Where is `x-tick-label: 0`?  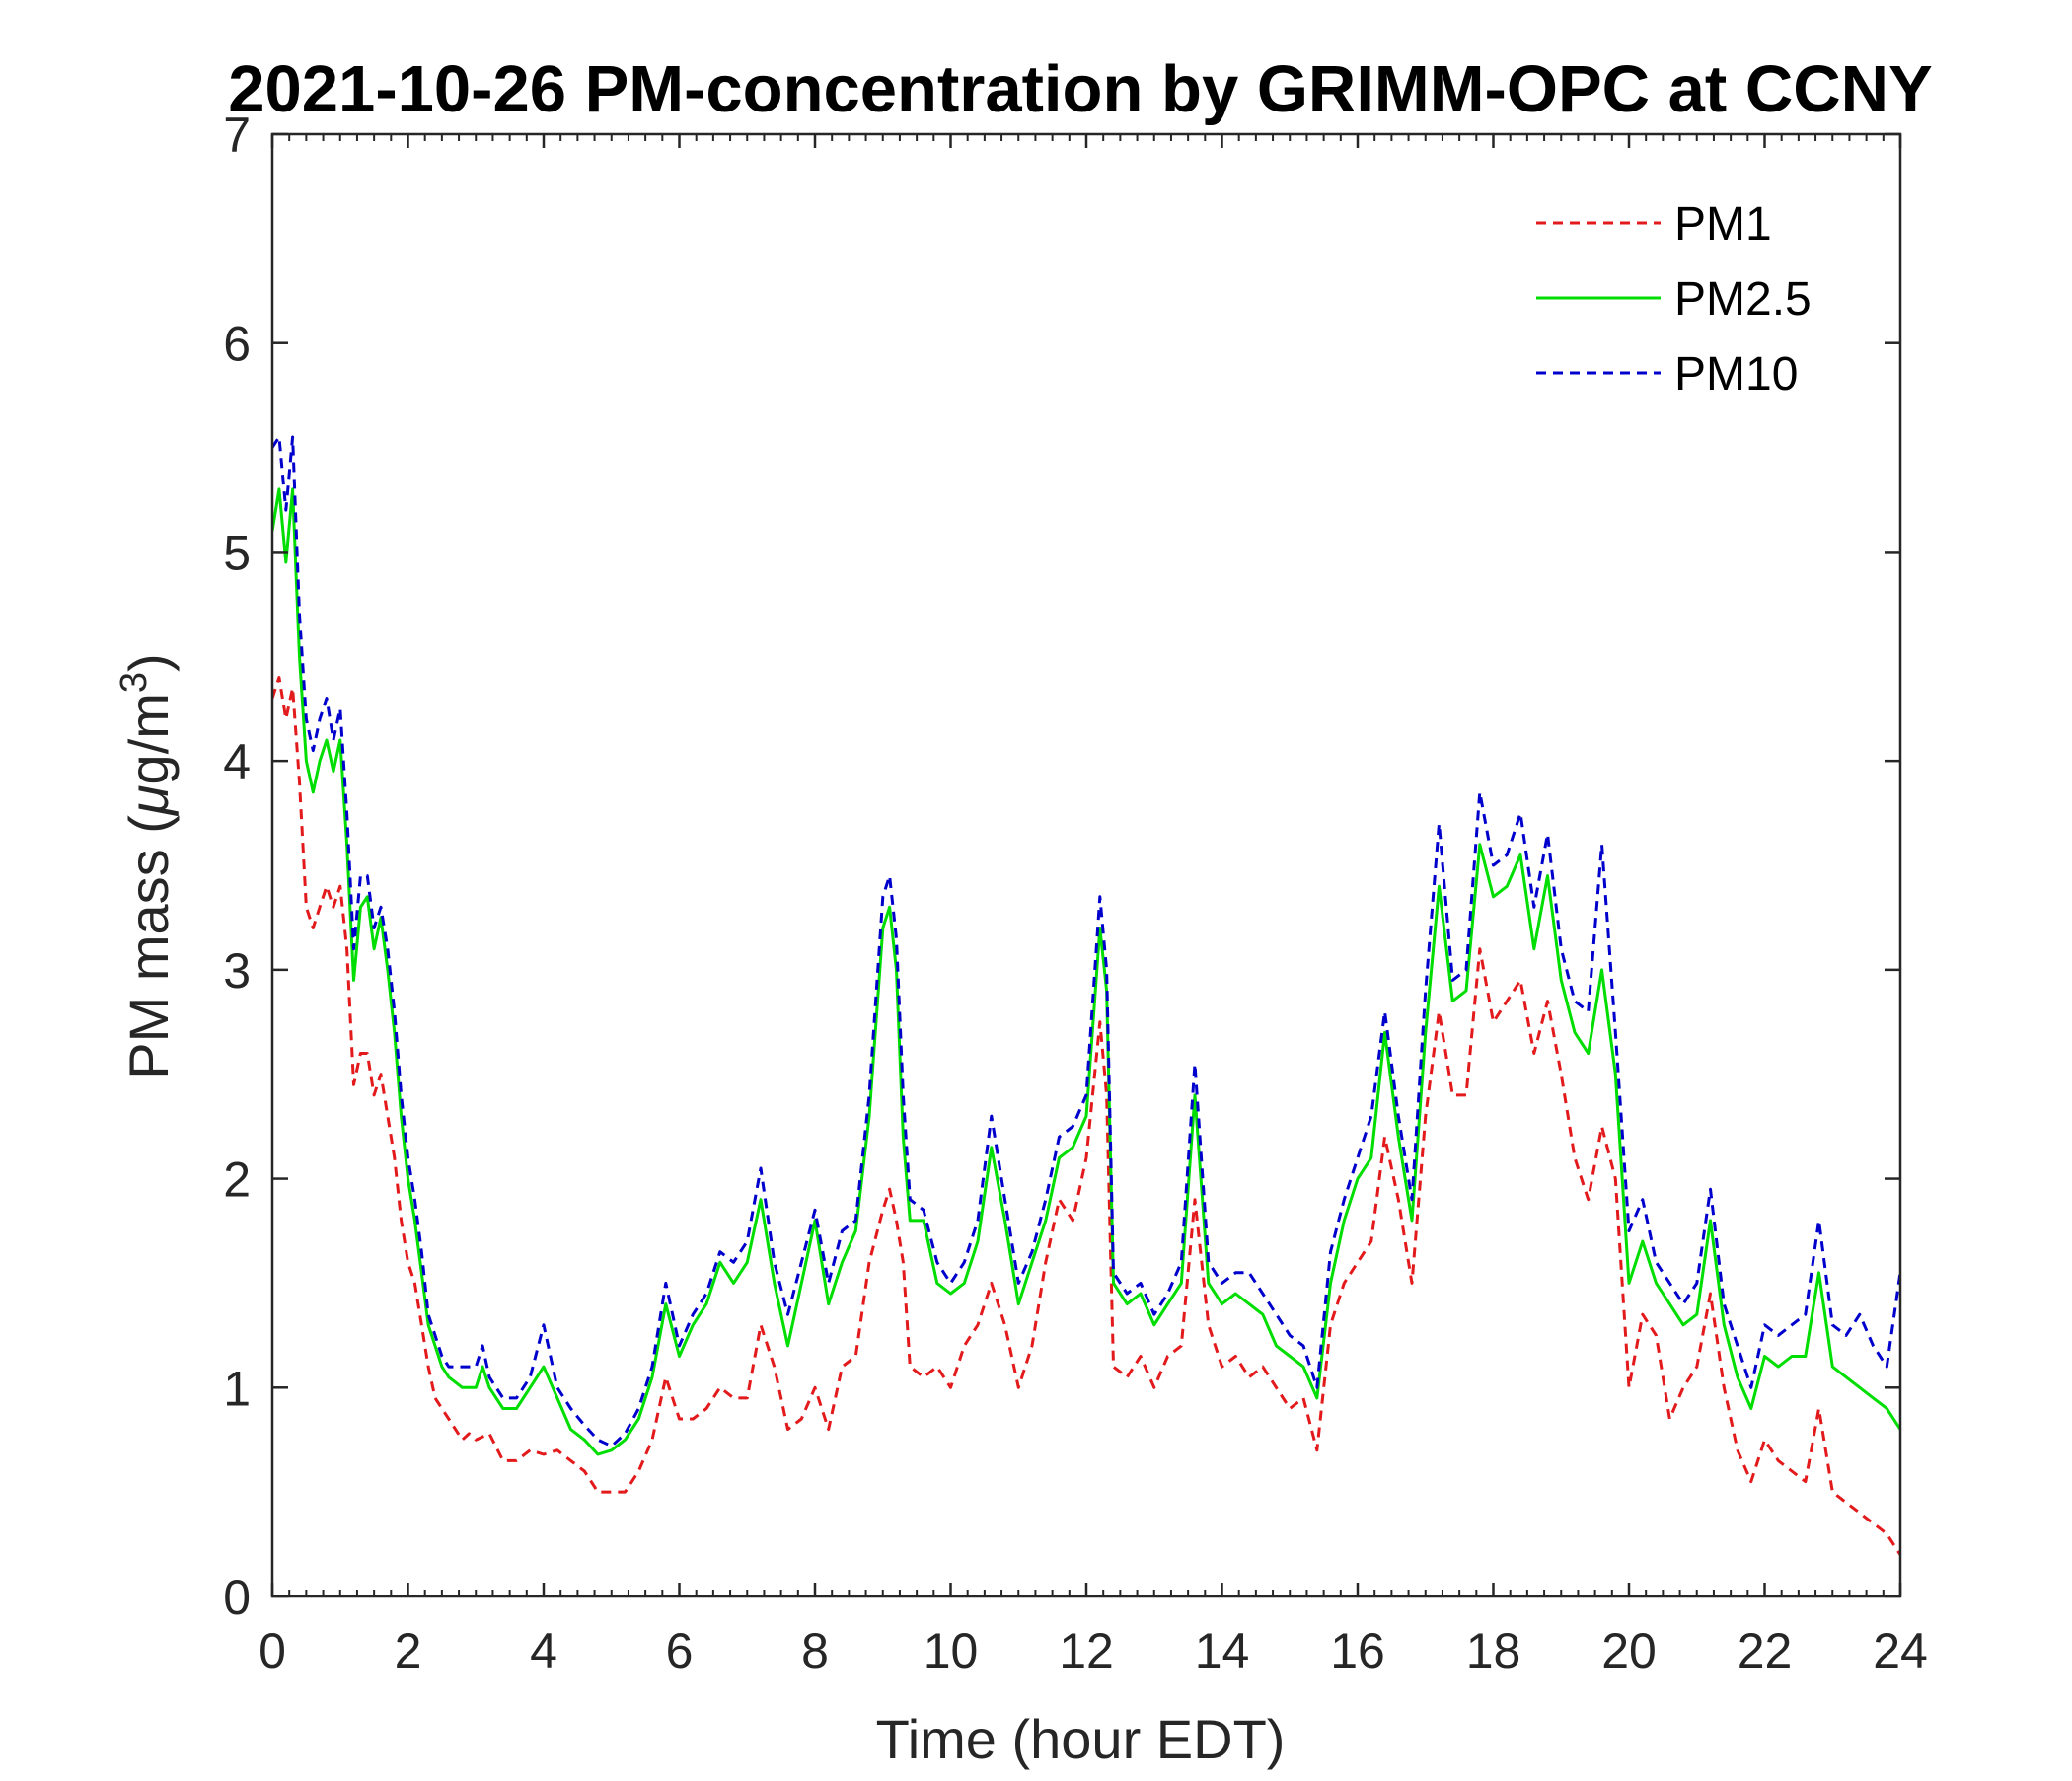 x-tick-label: 0 is located at coordinates (272, 1651).